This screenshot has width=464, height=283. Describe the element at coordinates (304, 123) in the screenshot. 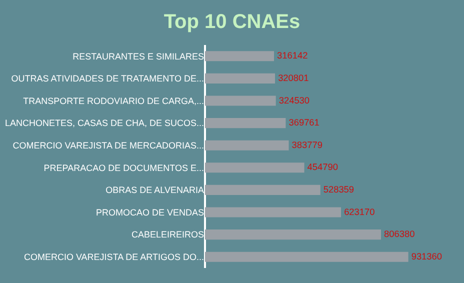

I see `data-label: 369761` at that location.